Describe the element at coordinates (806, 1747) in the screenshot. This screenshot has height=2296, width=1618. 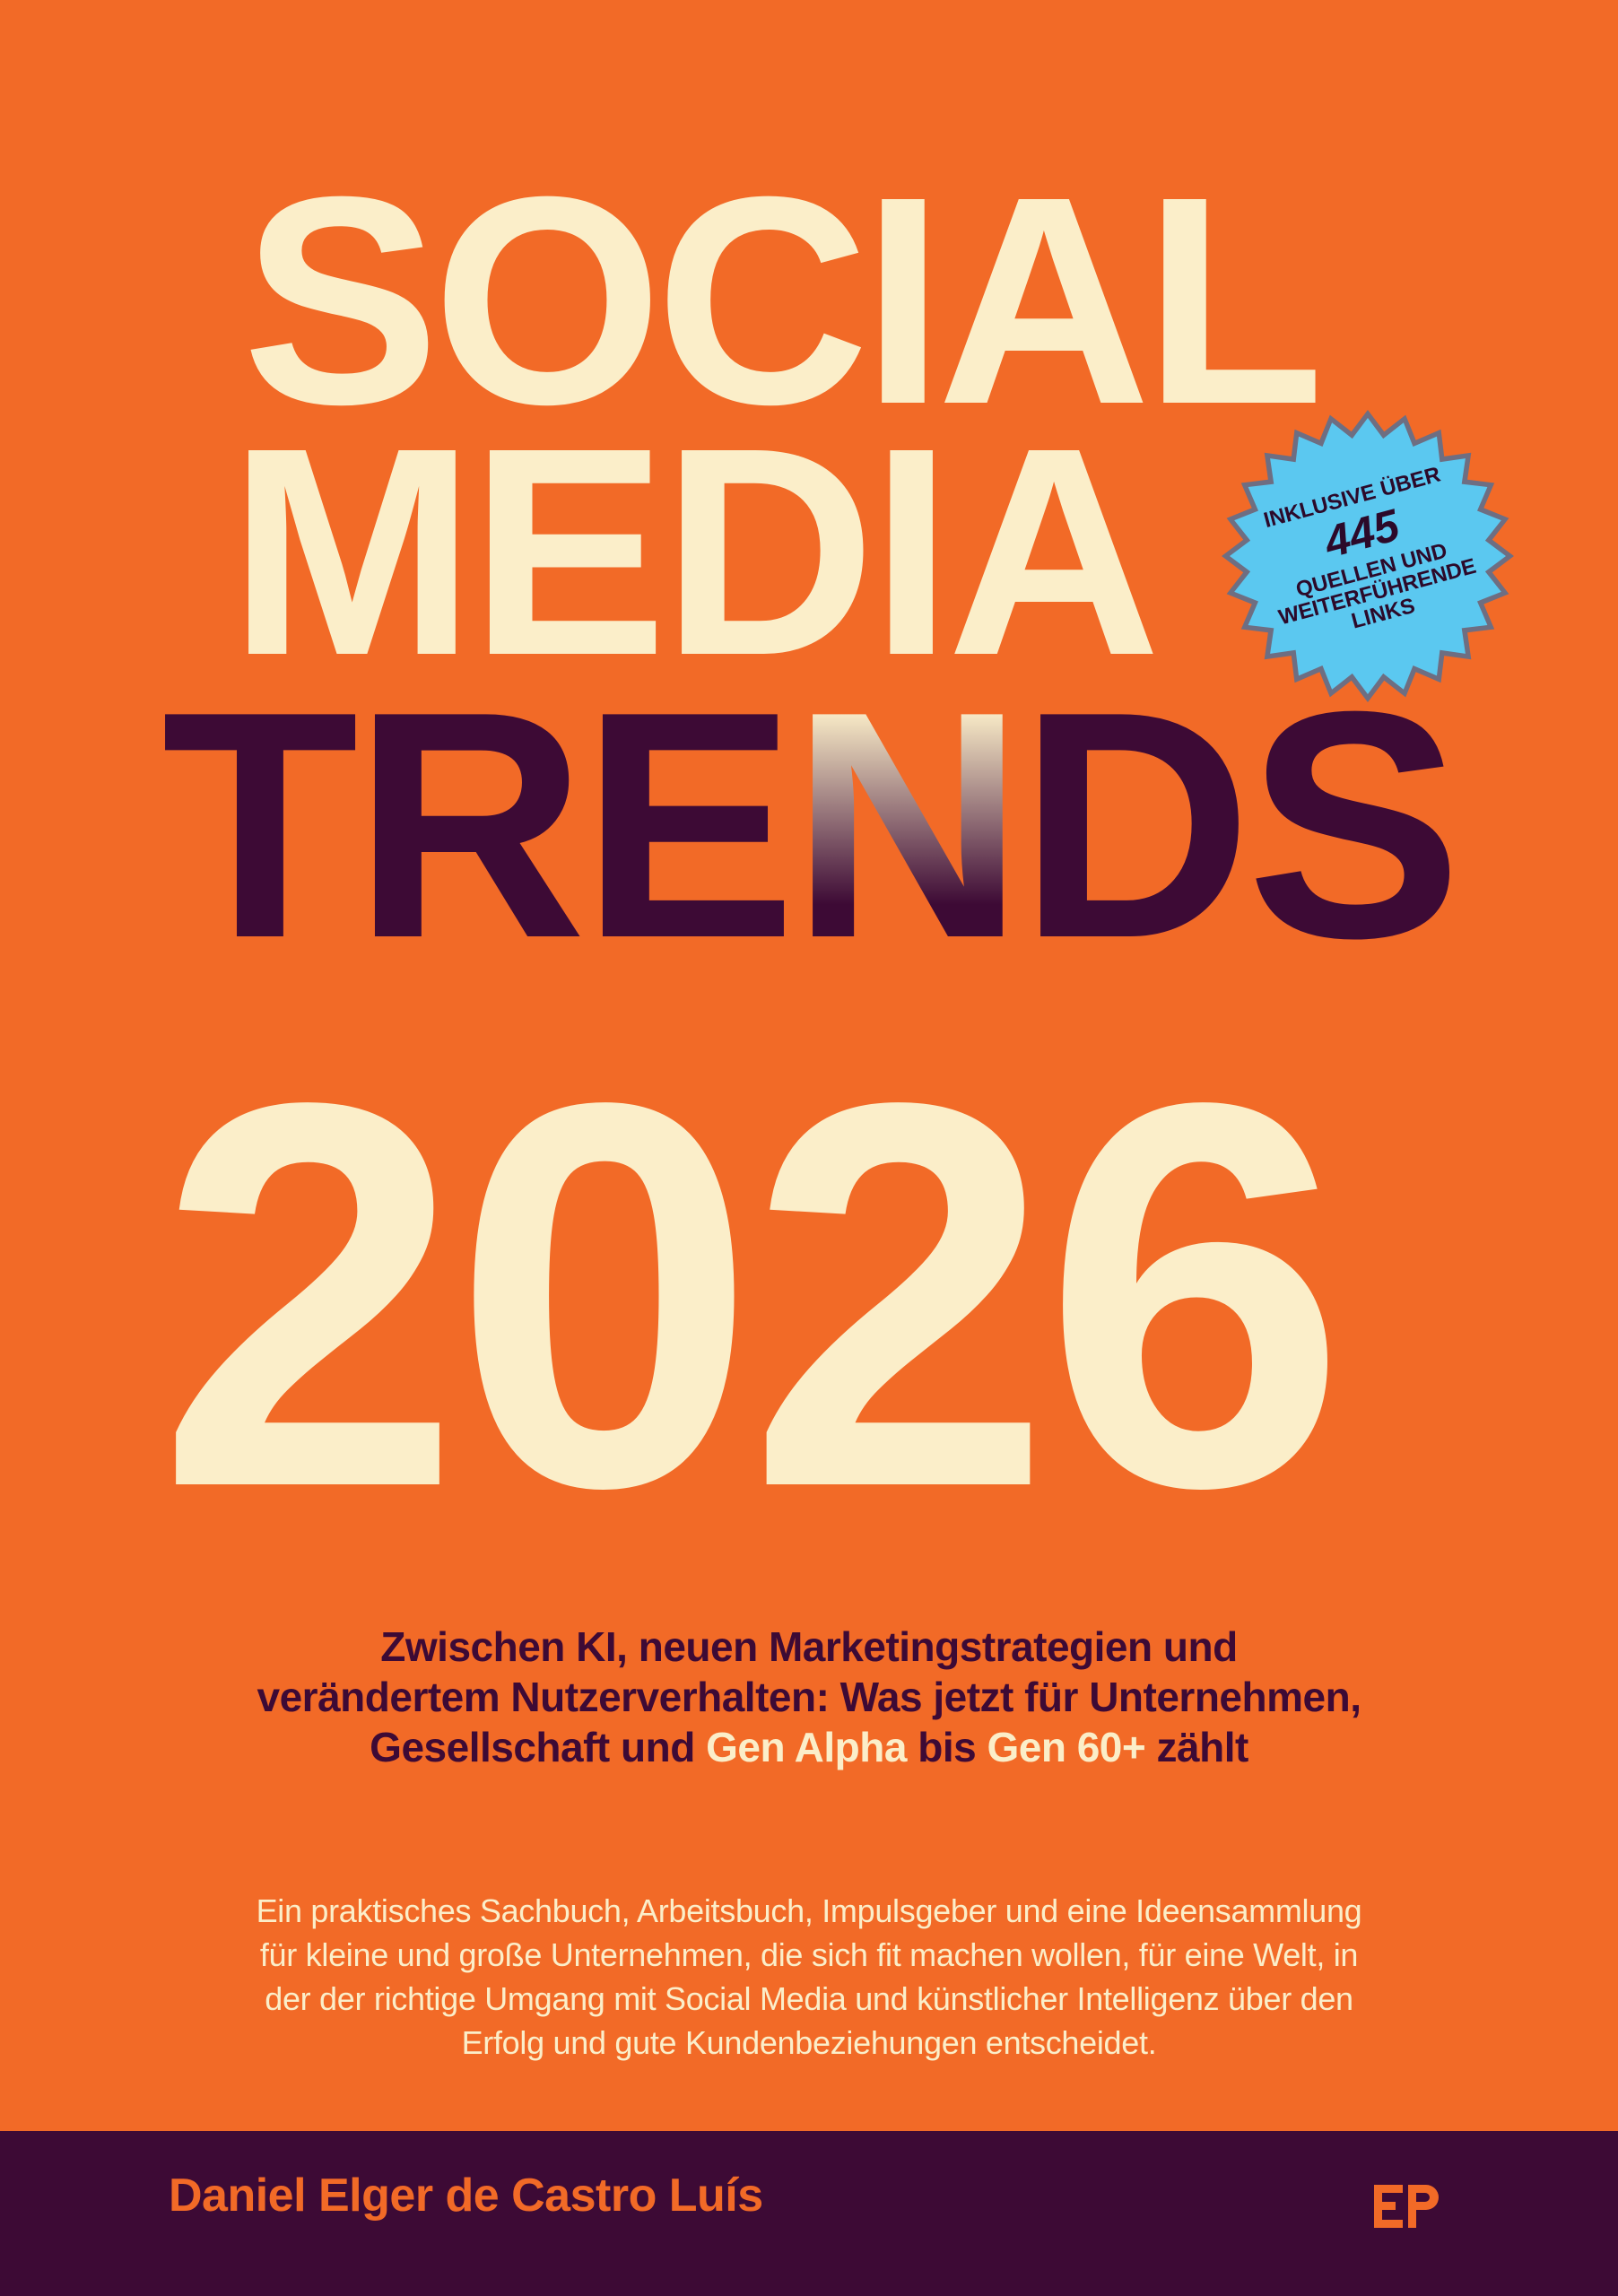
I see `subtitle-highlight-gen-alpha: Gen Alpha` at that location.